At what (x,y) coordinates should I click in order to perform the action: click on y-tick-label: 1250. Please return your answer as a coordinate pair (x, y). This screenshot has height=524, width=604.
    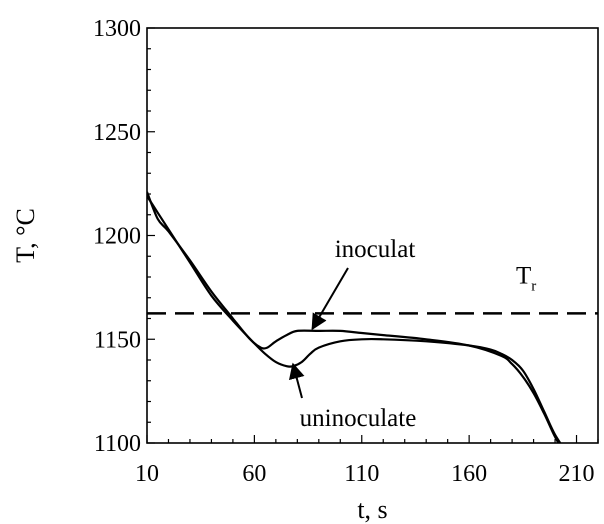
    Looking at the image, I should click on (117, 133).